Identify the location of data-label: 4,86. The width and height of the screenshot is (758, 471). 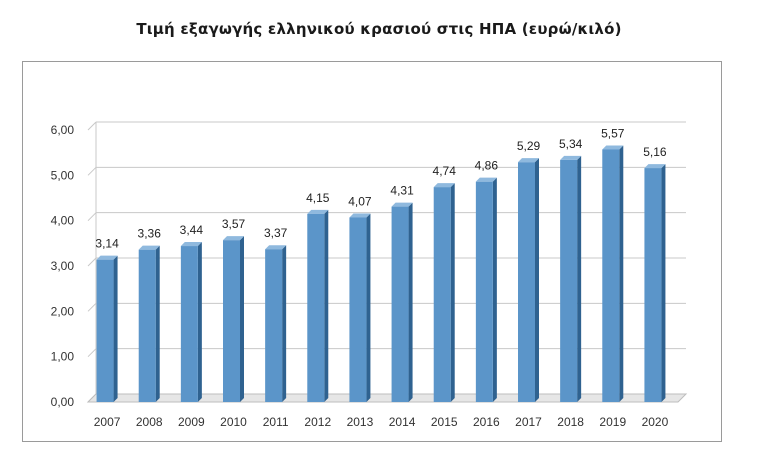
(487, 166).